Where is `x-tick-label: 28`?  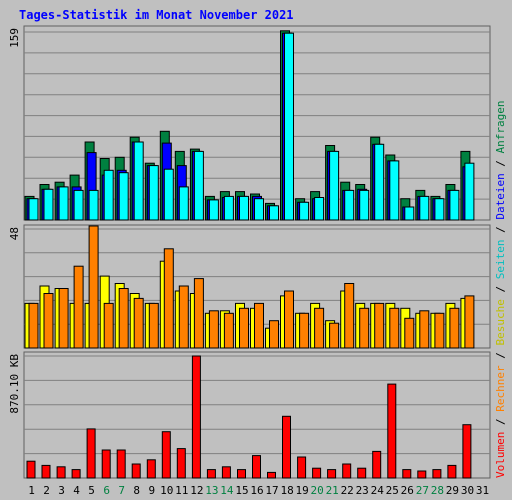
x-tick-label: 28 is located at coordinates (437, 490).